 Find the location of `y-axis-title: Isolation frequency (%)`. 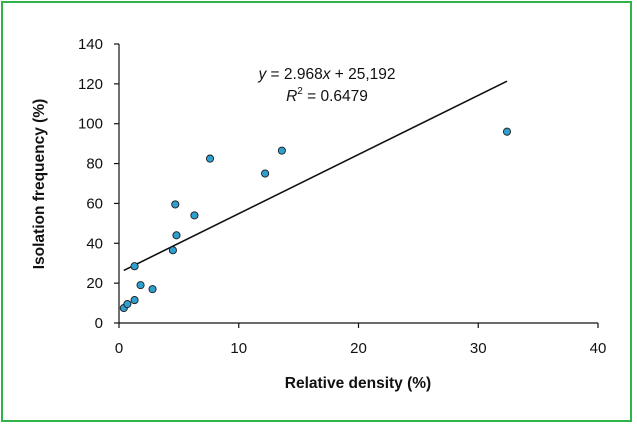

y-axis-title: Isolation frequency (%) is located at coordinates (39, 184).